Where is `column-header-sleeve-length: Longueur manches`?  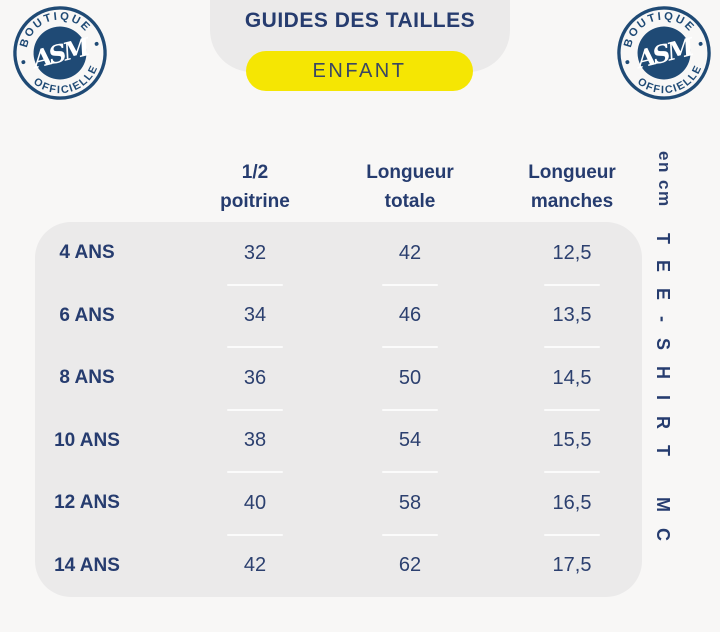 column-header-sleeve-length: Longueur manches is located at coordinates (572, 187).